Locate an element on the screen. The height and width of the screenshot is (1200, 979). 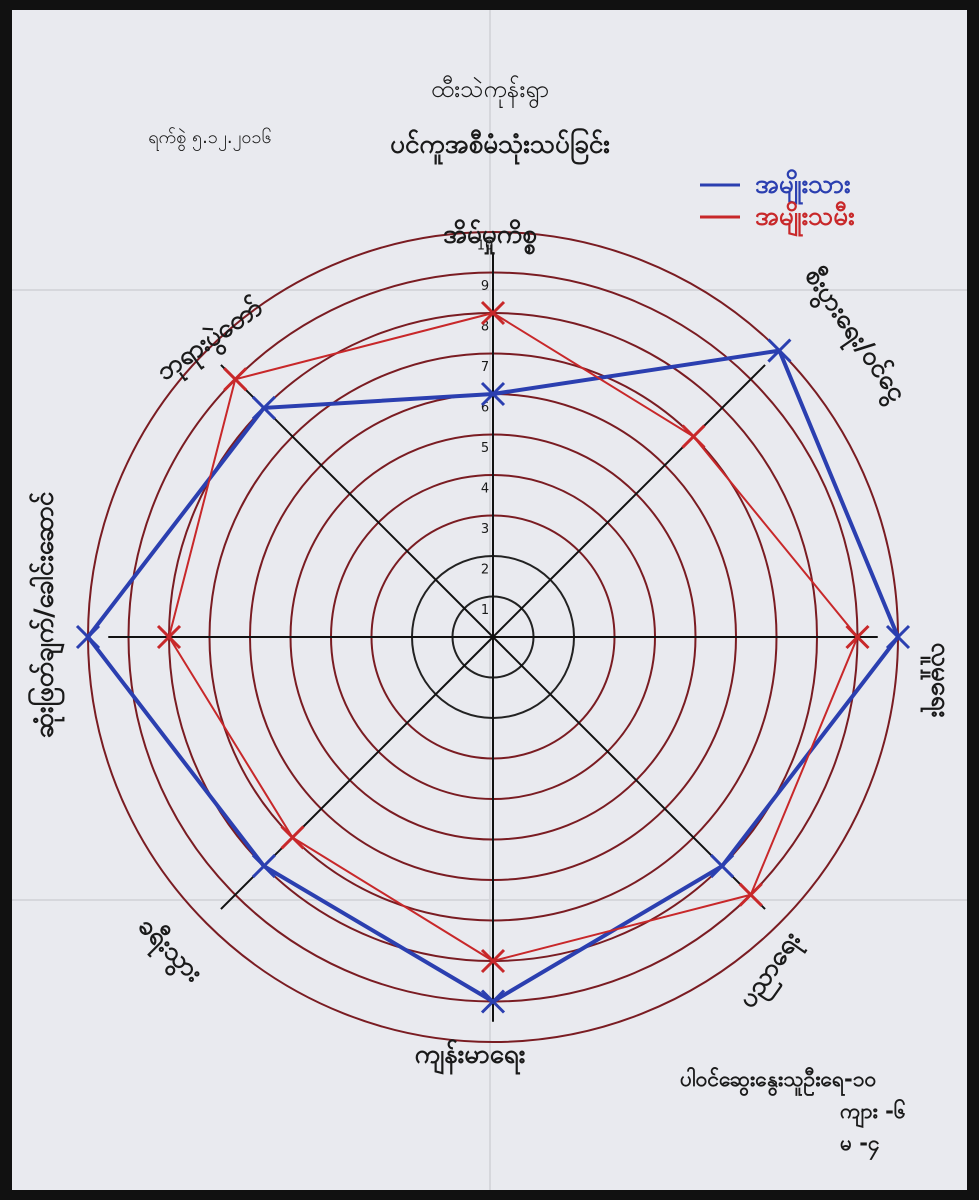
r-tick-label: 9 is located at coordinates (485, 286).